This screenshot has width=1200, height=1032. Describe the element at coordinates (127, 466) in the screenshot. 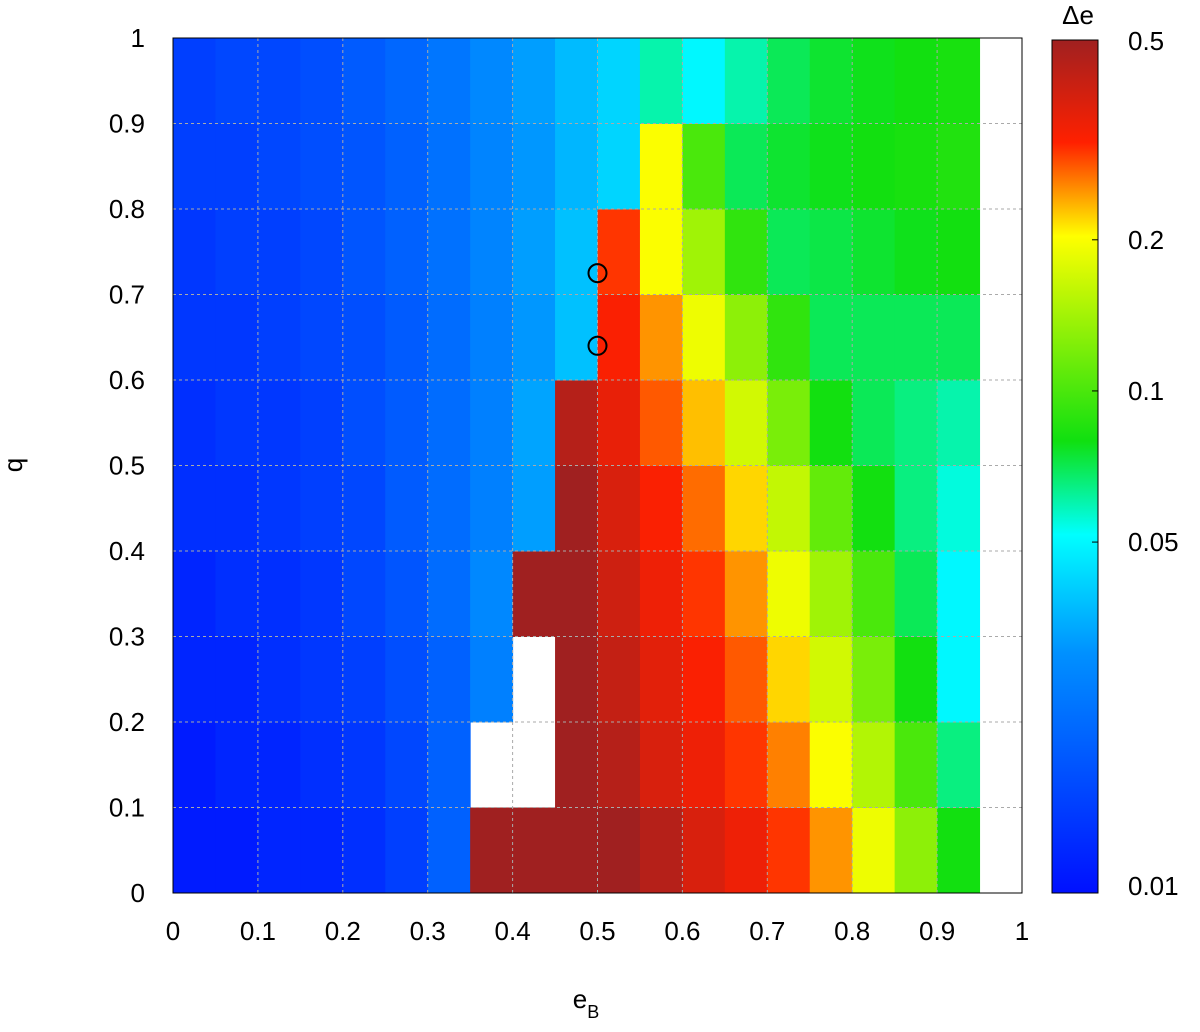

I see `y-tick-label: 0.5` at that location.